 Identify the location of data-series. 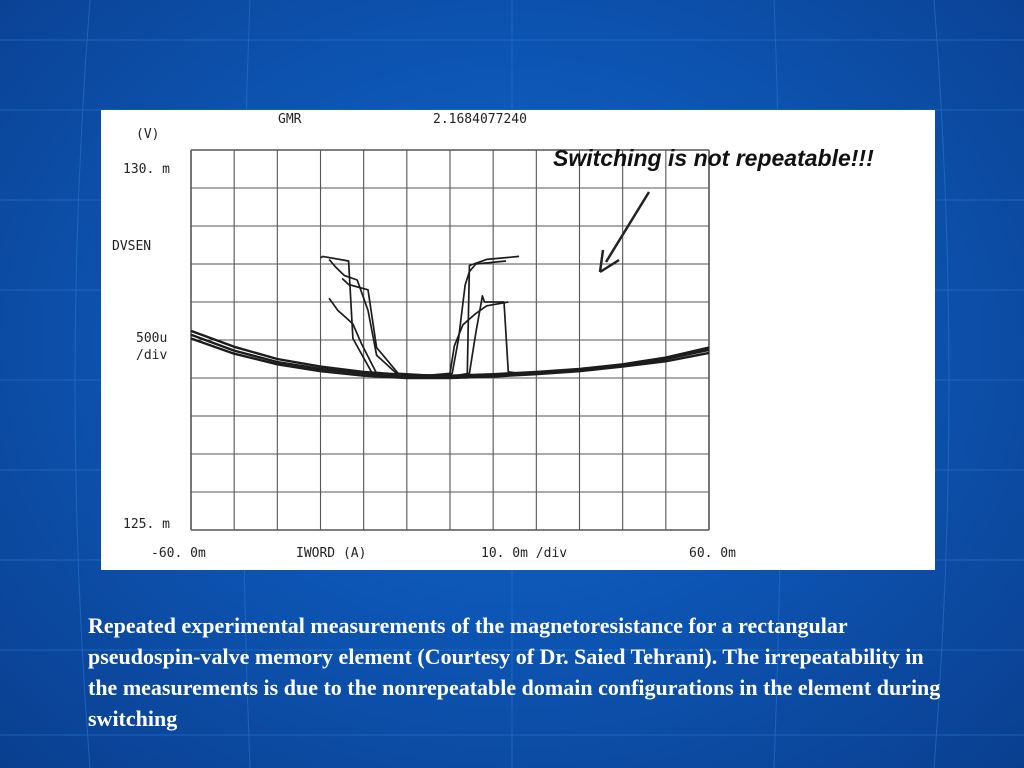
(450, 317).